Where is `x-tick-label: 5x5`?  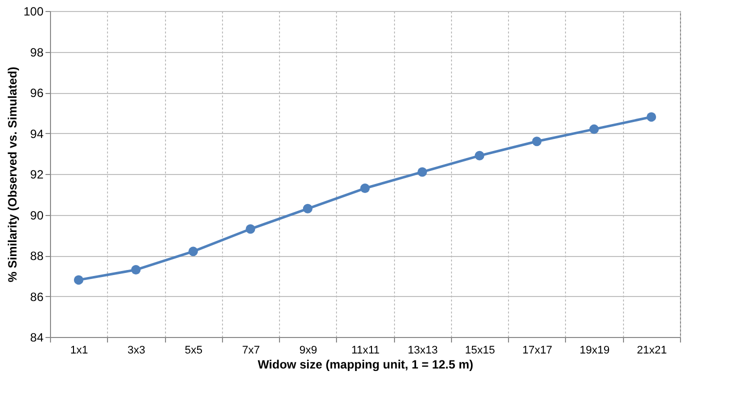
x-tick-label: 5x5 is located at coordinates (193, 350).